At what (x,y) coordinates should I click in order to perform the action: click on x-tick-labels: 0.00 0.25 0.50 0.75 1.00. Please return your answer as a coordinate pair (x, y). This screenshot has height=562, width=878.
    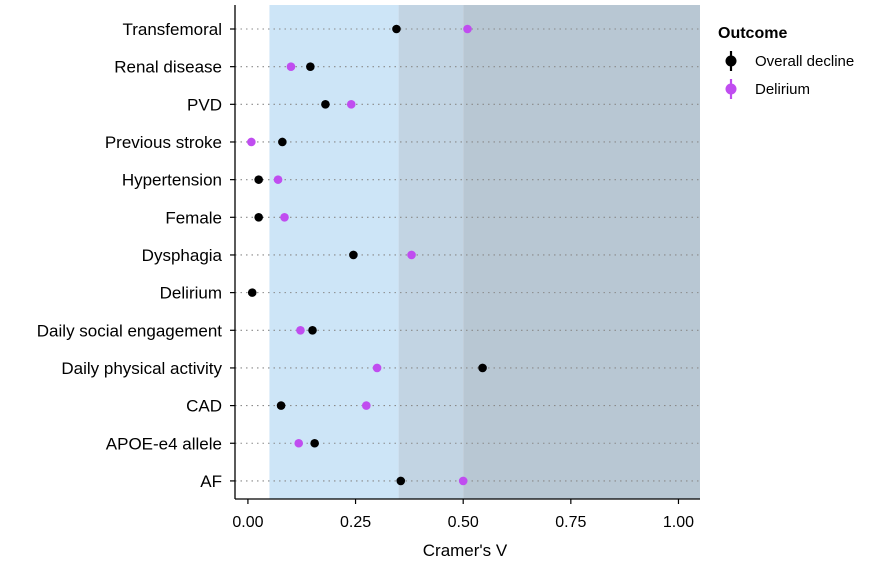
    Looking at the image, I should click on (463, 522).